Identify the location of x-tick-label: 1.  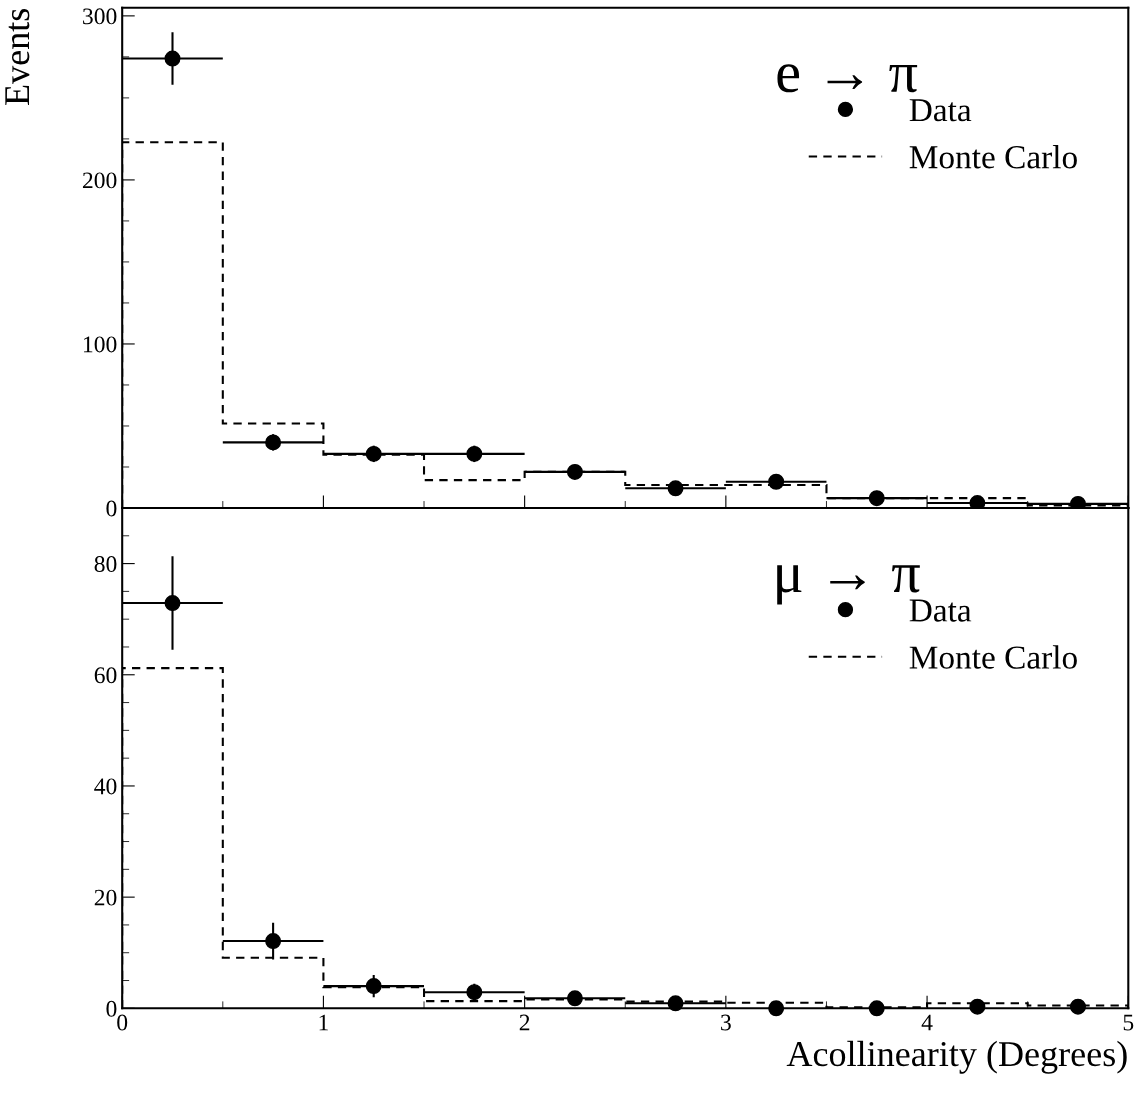
(323, 1022).